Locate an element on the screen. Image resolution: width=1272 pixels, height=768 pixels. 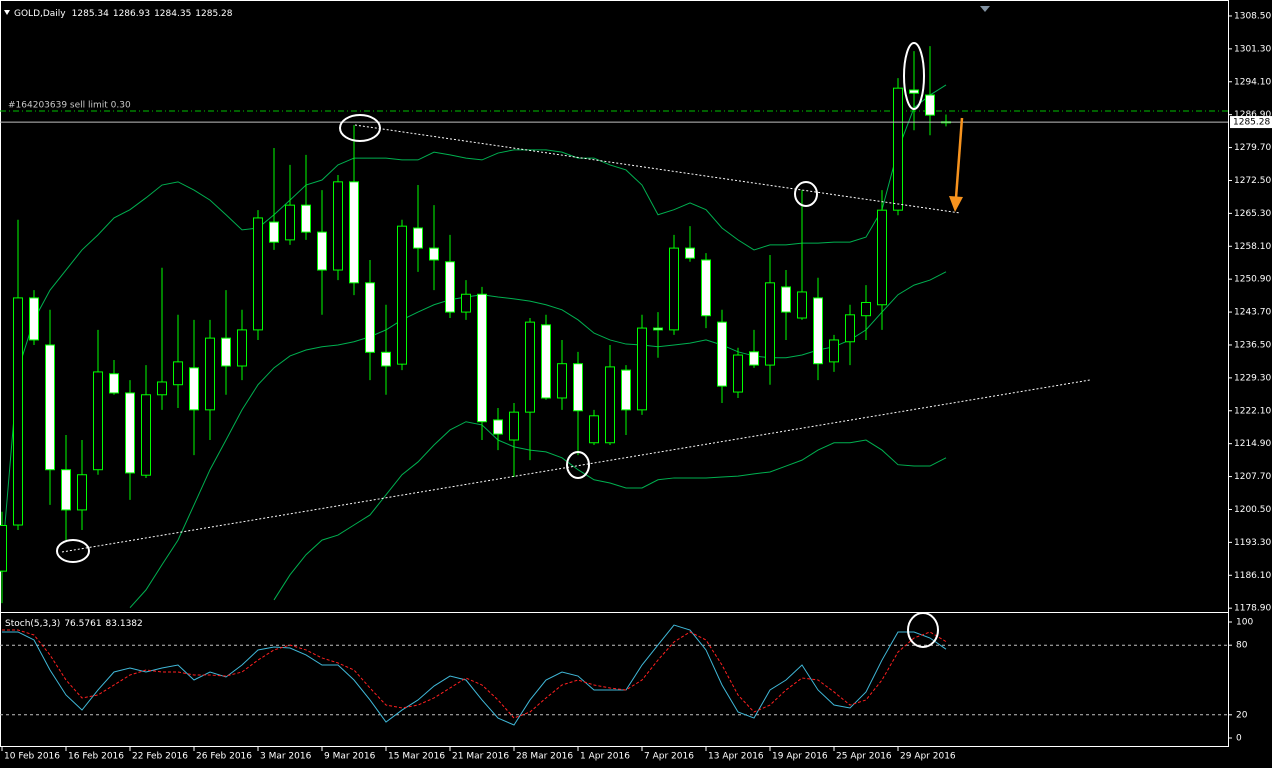
stoch-title: Stoch(5,3,3) is located at coordinates (32, 624).